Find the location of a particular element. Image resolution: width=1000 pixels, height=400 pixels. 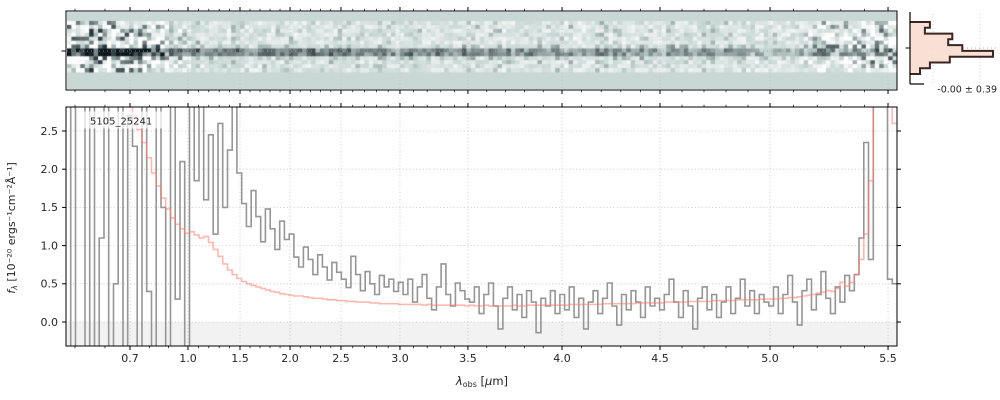

x-tick-label: 1.0 is located at coordinates (188, 358).